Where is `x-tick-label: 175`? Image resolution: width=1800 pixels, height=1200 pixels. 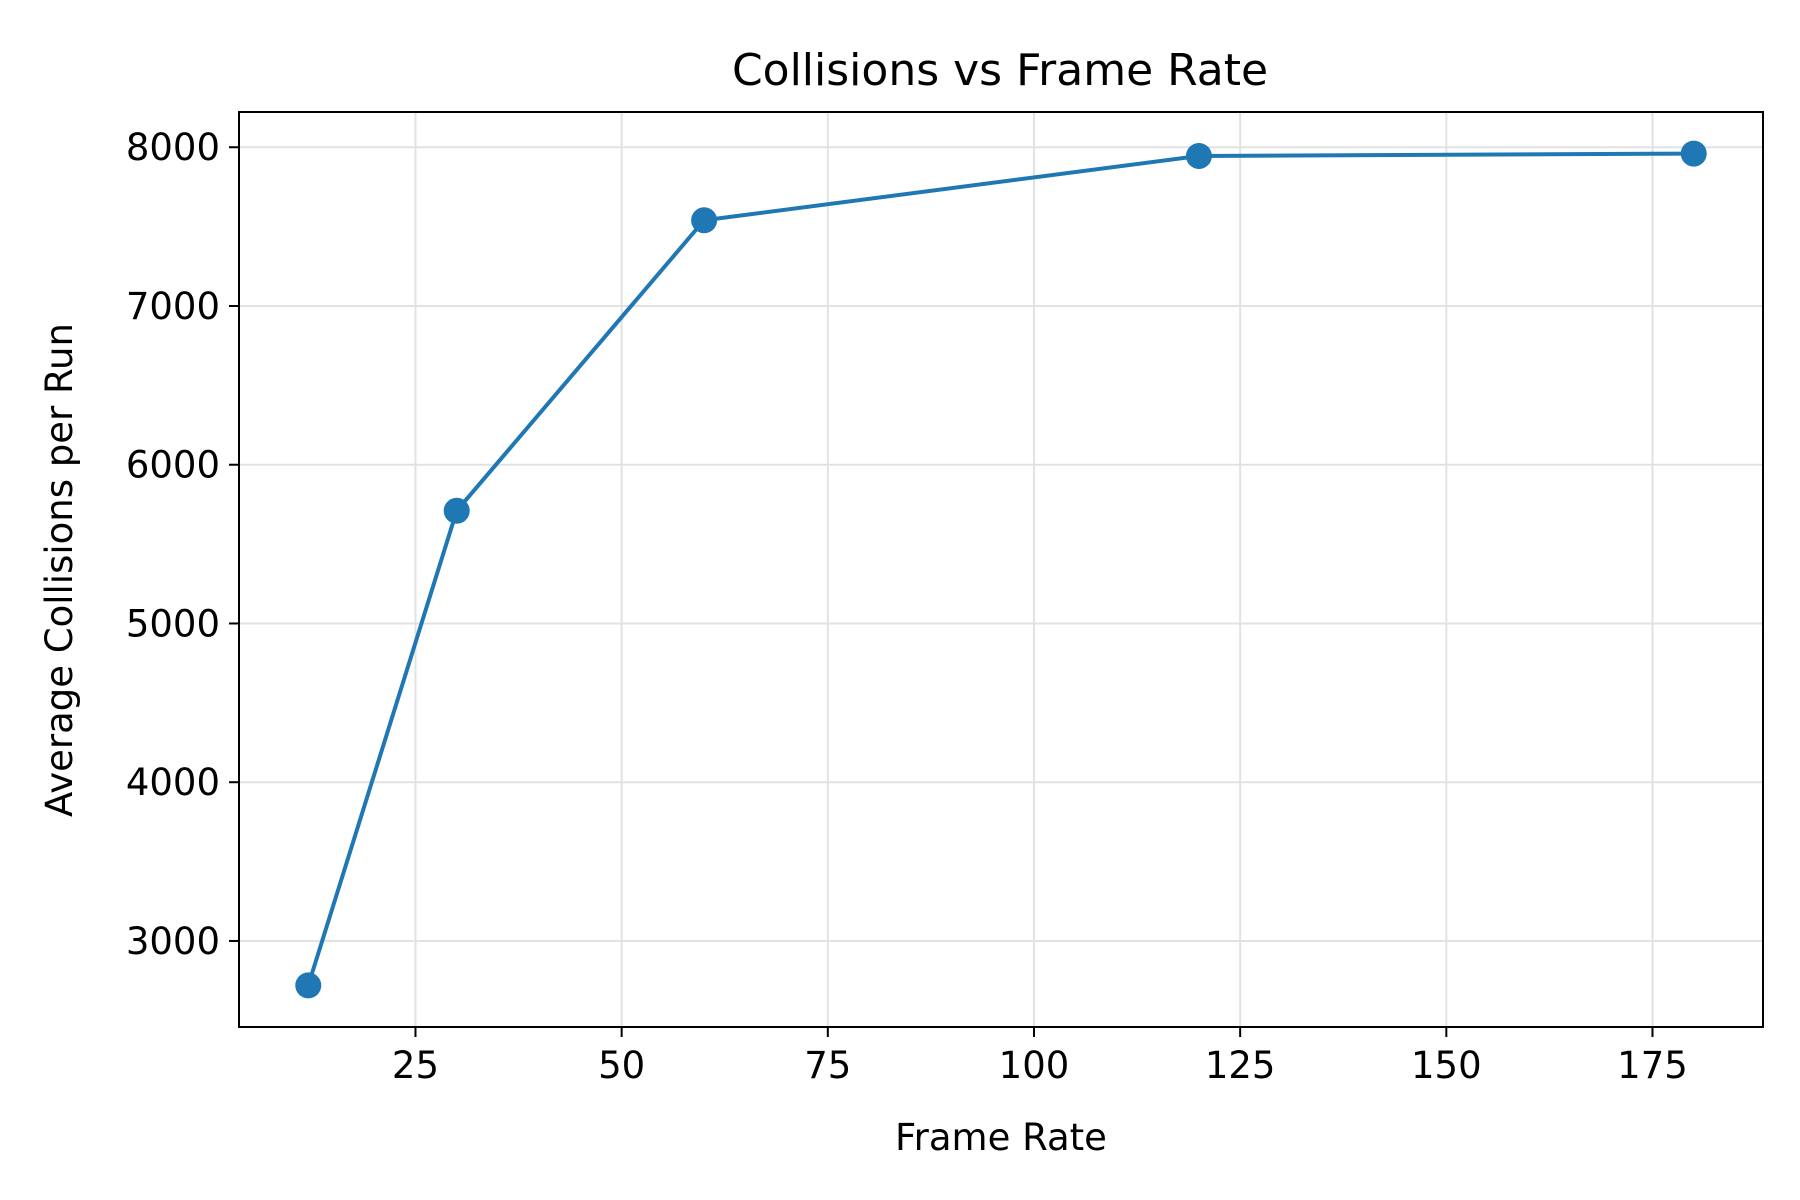
x-tick-label: 175 is located at coordinates (1652, 1065).